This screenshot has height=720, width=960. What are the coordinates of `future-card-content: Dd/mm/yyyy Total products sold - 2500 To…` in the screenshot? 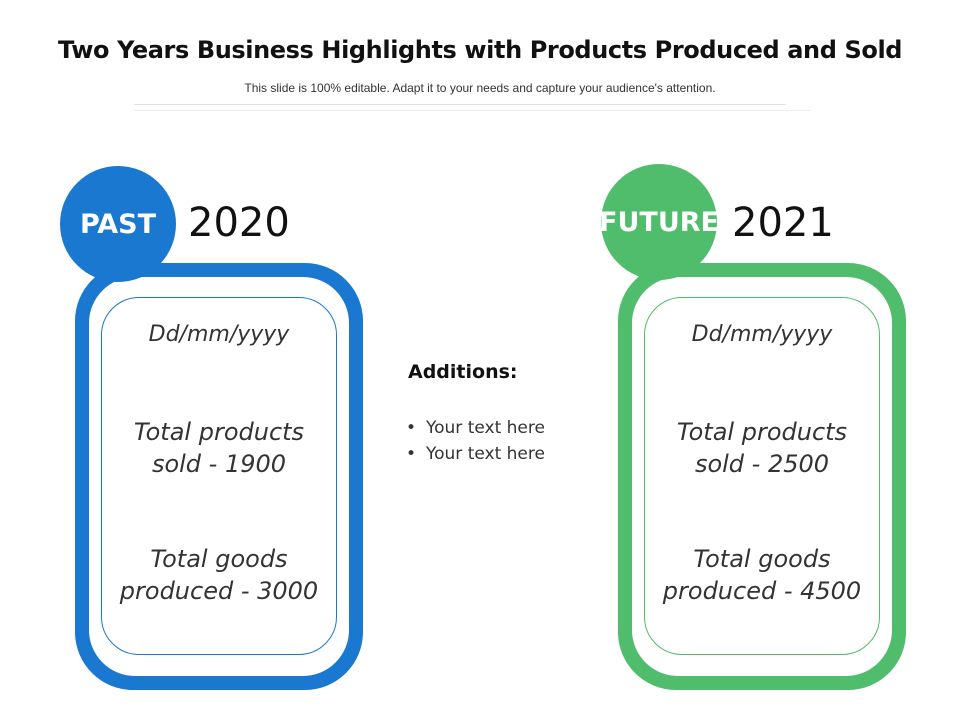 It's located at (762, 476).